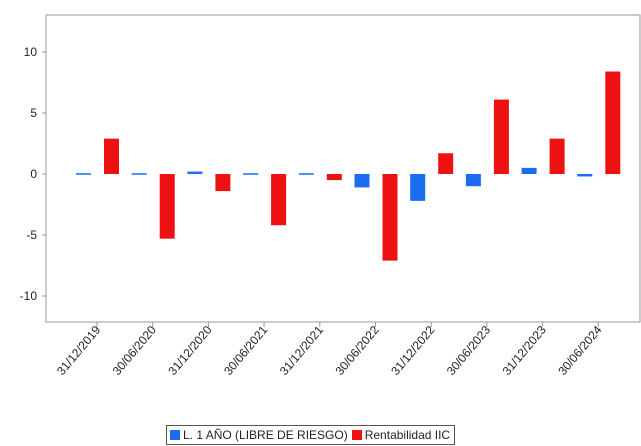  Describe the element at coordinates (356, 435) in the screenshot. I see `legend-swatch-fund-return` at that location.